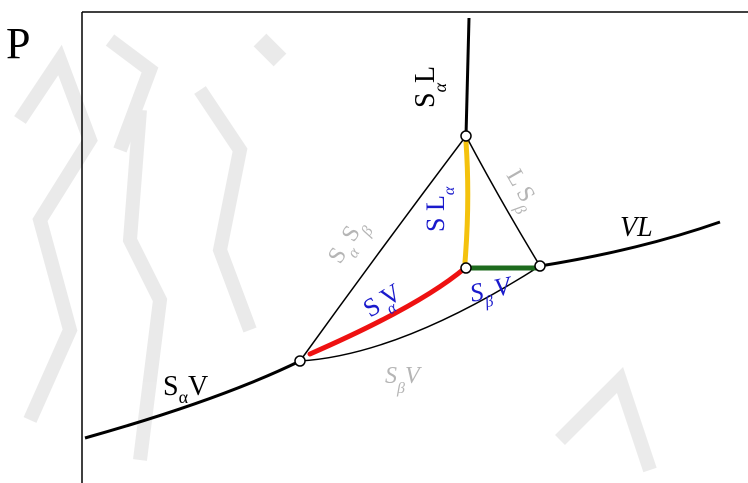 This screenshot has width=748, height=483. What do you see at coordinates (492, 291) in the screenshot?
I see `label-sv-beta-metastable: SβV` at bounding box center [492, 291].